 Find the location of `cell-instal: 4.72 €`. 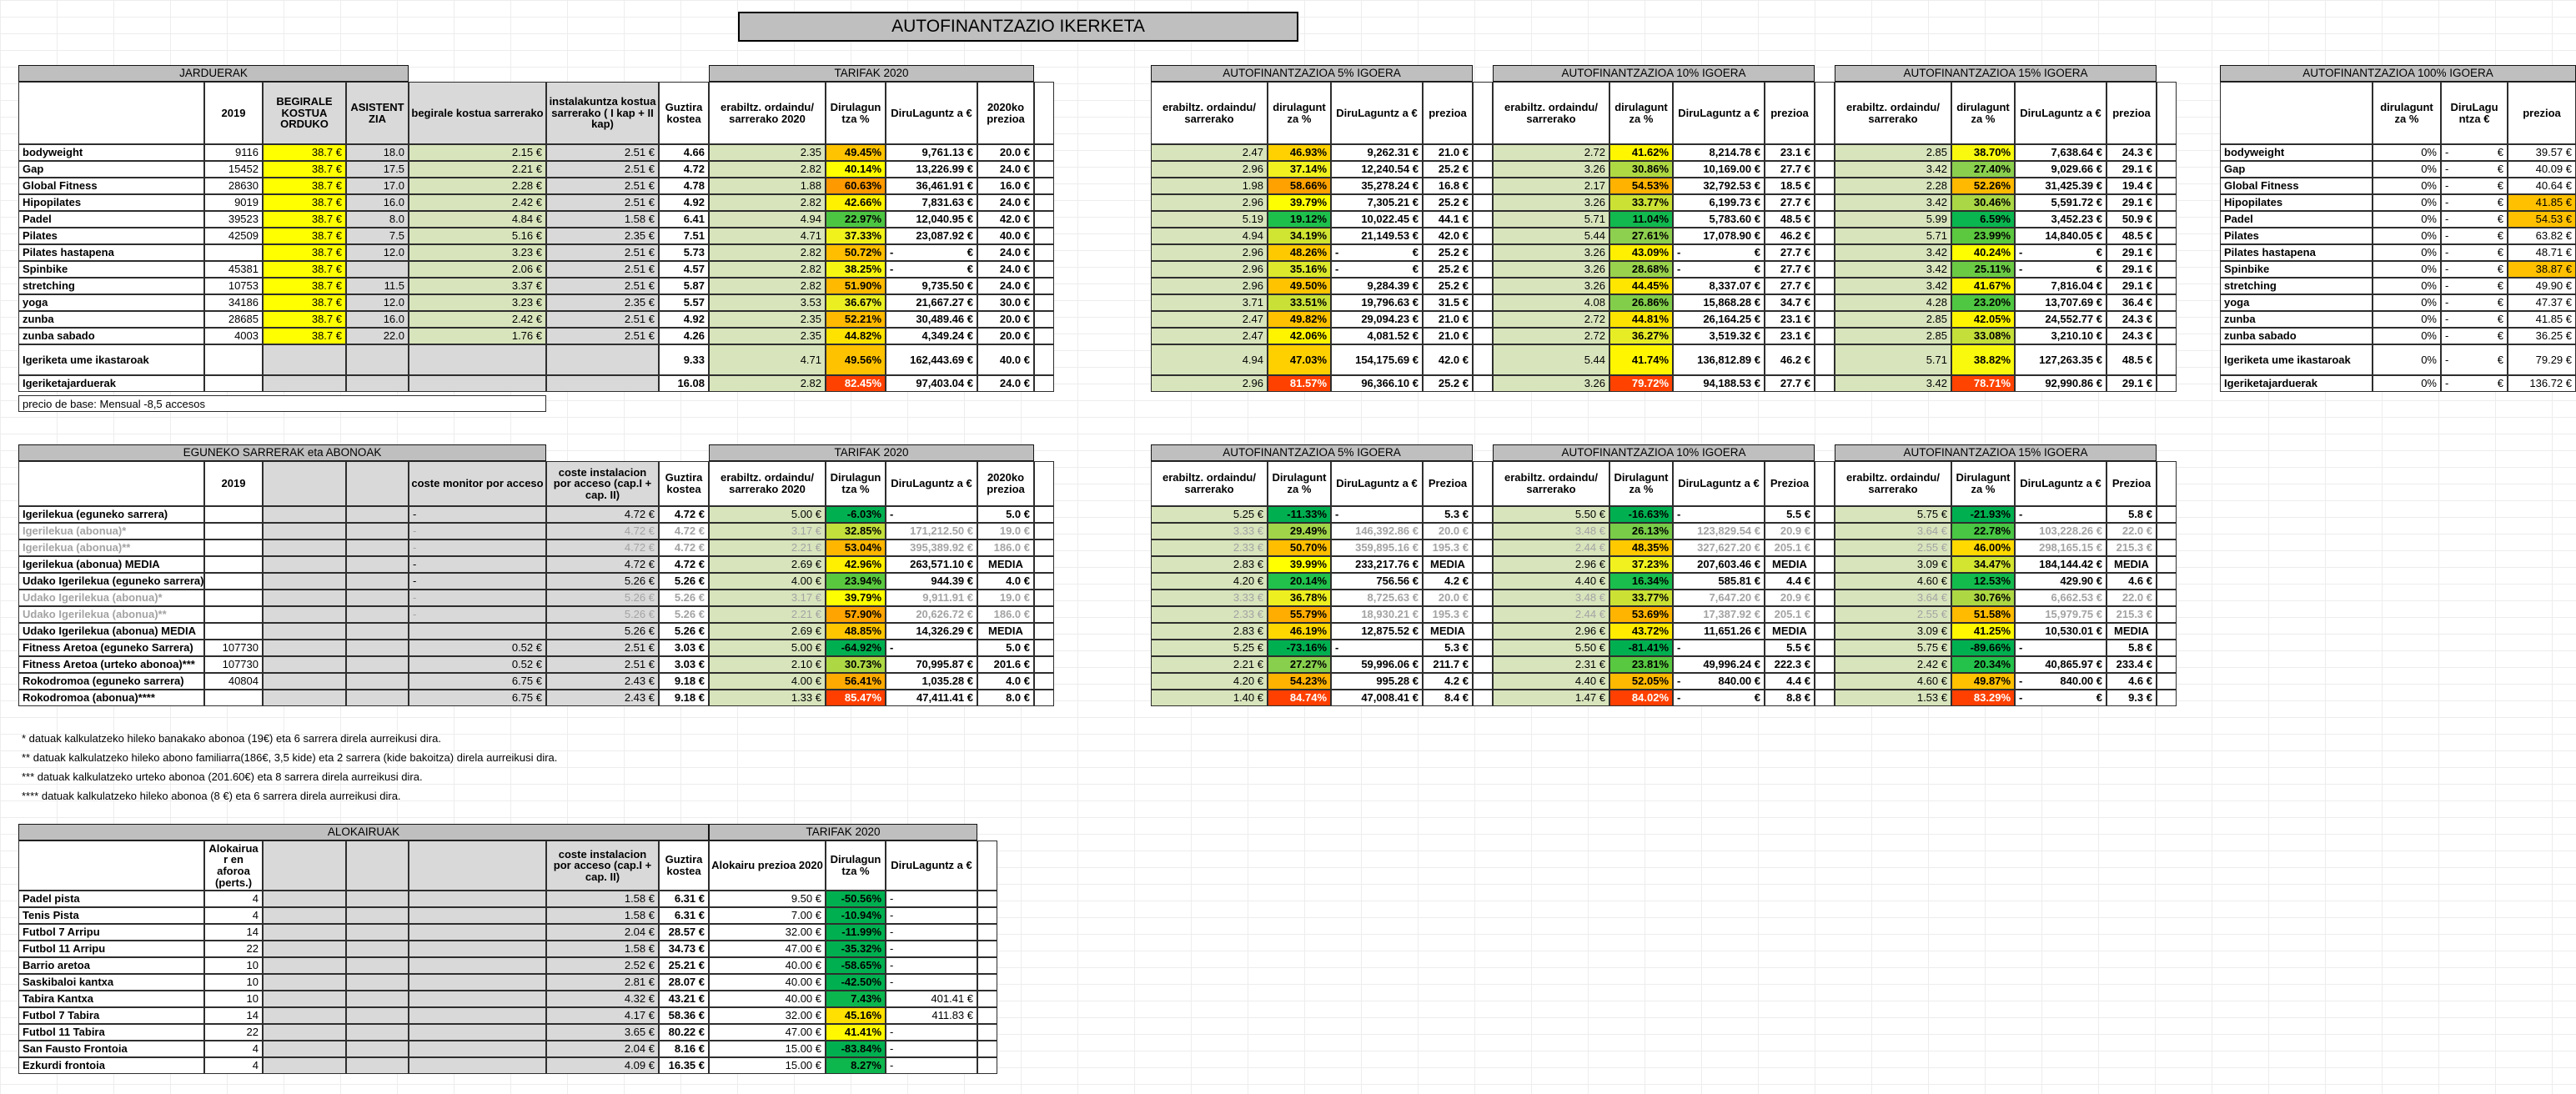

cell-instal: 4.72 € is located at coordinates (602, 564).